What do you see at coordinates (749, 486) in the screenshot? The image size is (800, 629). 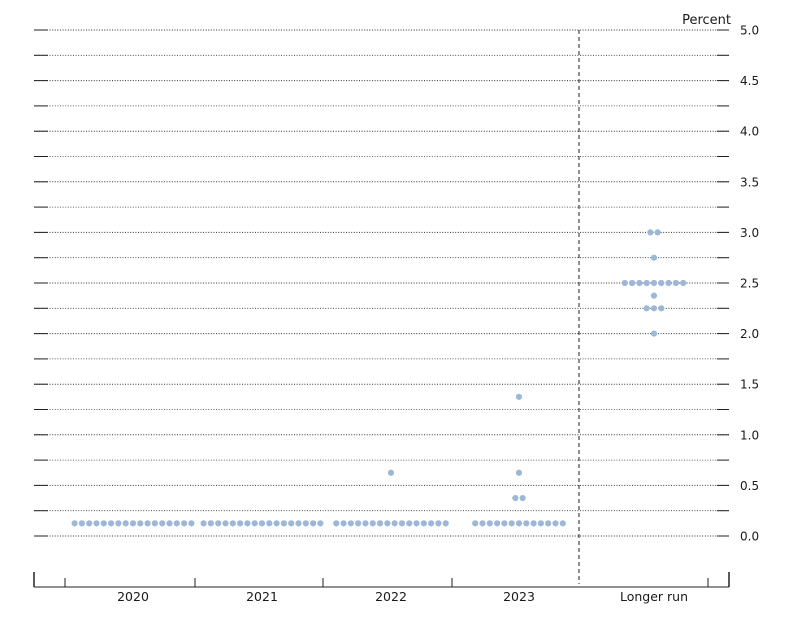 I see `y-tick-label: 0.5` at bounding box center [749, 486].